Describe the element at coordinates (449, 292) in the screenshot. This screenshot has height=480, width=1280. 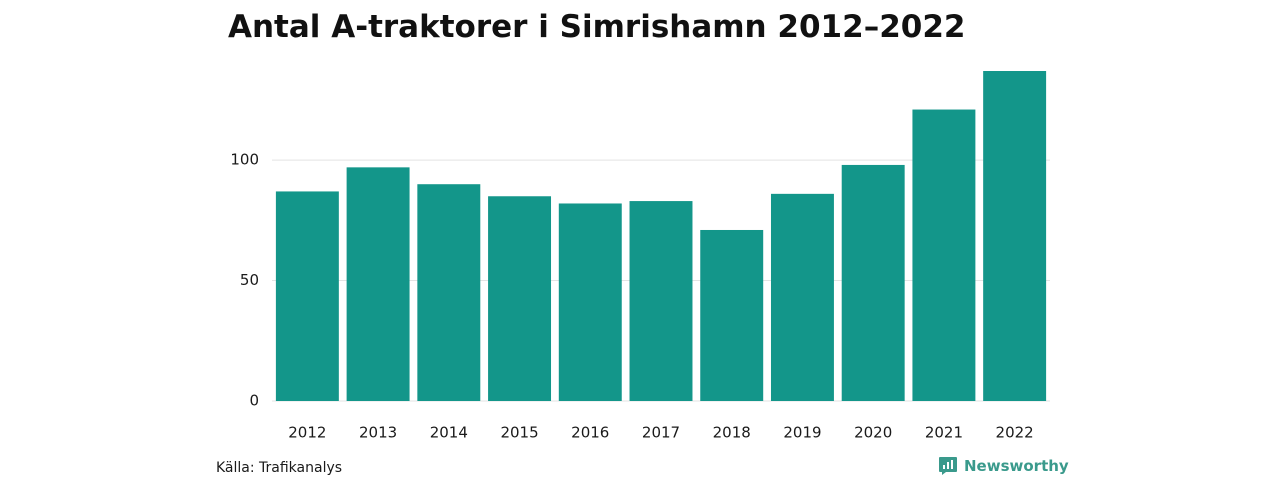
I see `bar-2014` at that location.